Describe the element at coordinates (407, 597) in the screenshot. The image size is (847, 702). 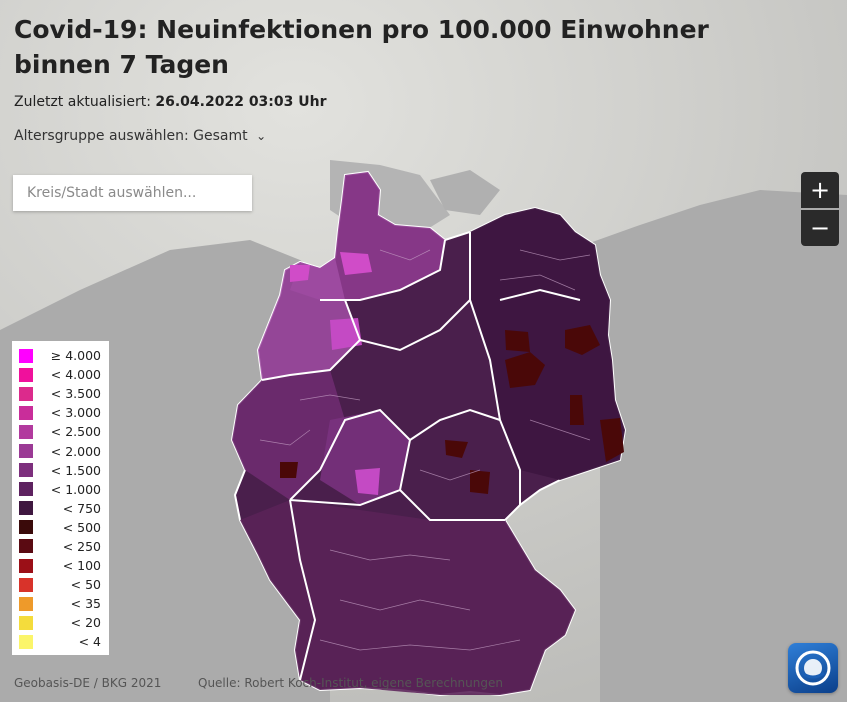
I see `region-south` at that location.